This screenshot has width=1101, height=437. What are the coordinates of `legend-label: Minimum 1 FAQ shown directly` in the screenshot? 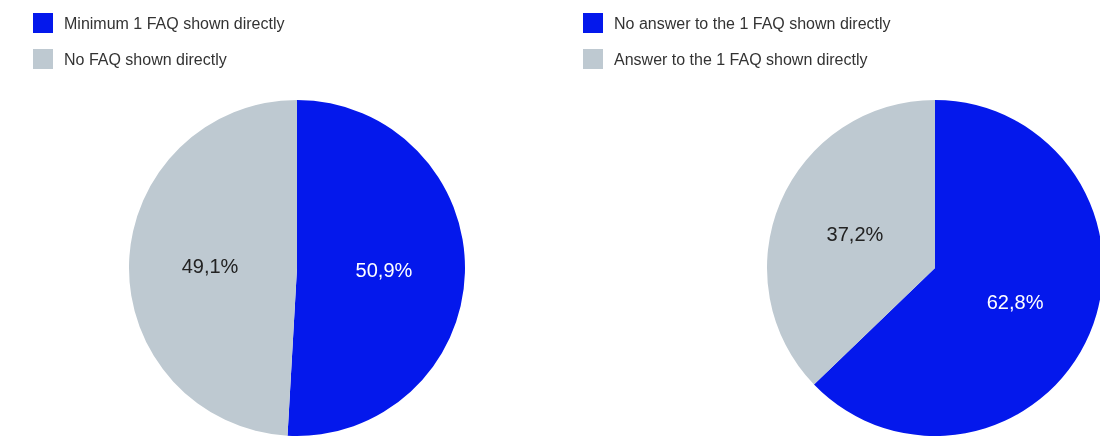 It's located at (174, 23).